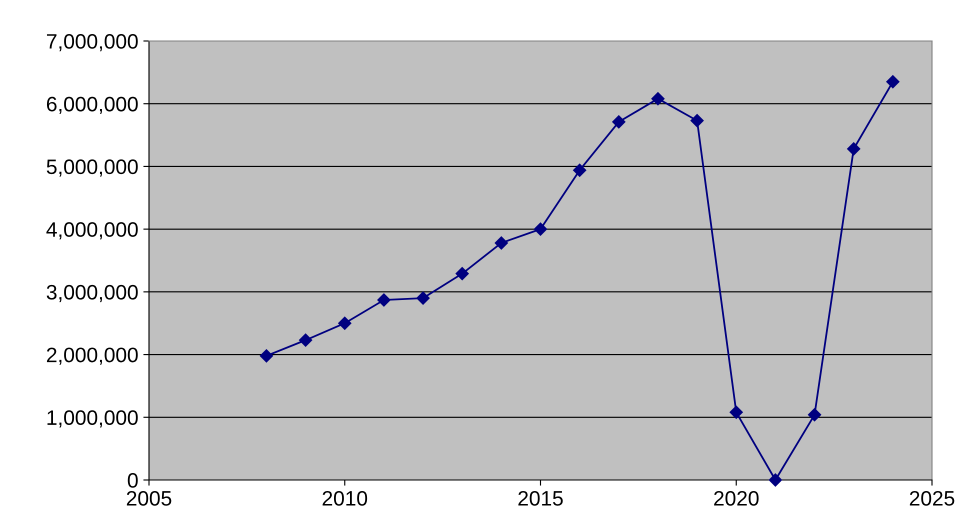 Image resolution: width=970 pixels, height=531 pixels. What do you see at coordinates (345, 498) in the screenshot?
I see `x-tick-label: 2010` at bounding box center [345, 498].